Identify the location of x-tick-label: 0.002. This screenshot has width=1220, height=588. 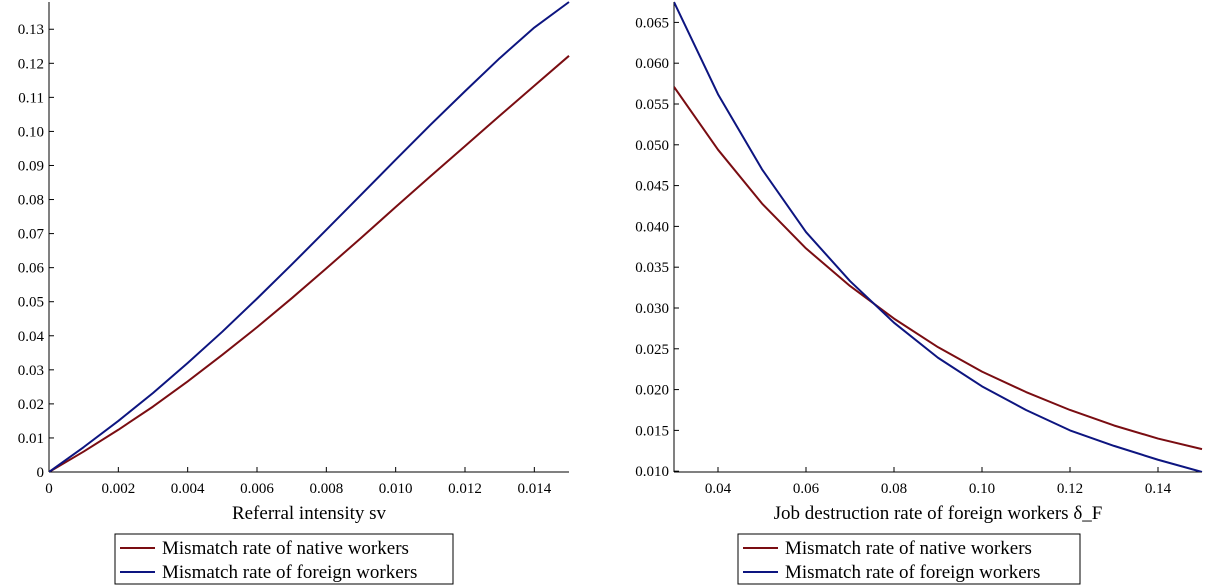
(118, 489).